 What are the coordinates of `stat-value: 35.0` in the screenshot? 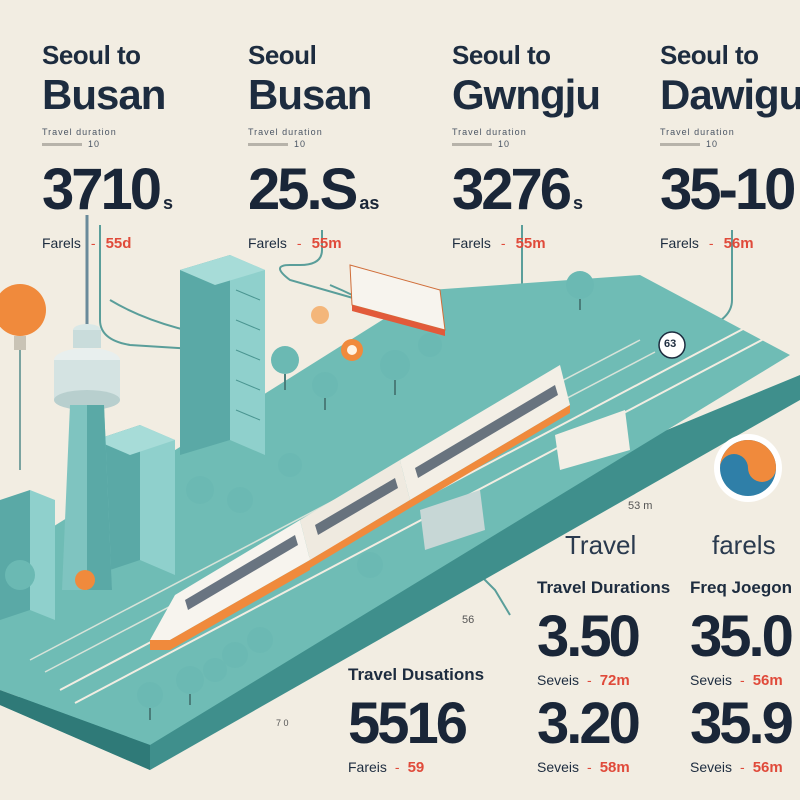 It's located at (742, 638).